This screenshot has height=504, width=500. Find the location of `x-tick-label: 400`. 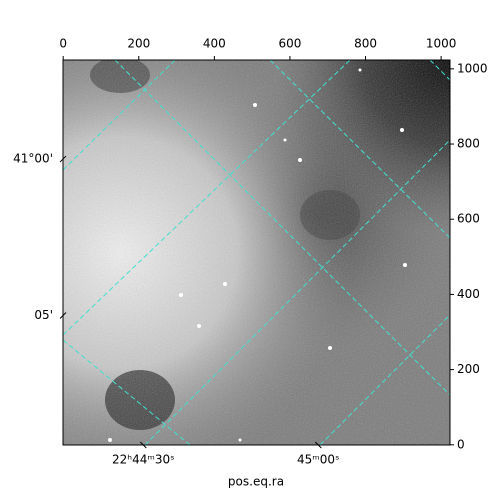

x-tick-label: 400 is located at coordinates (214, 44).